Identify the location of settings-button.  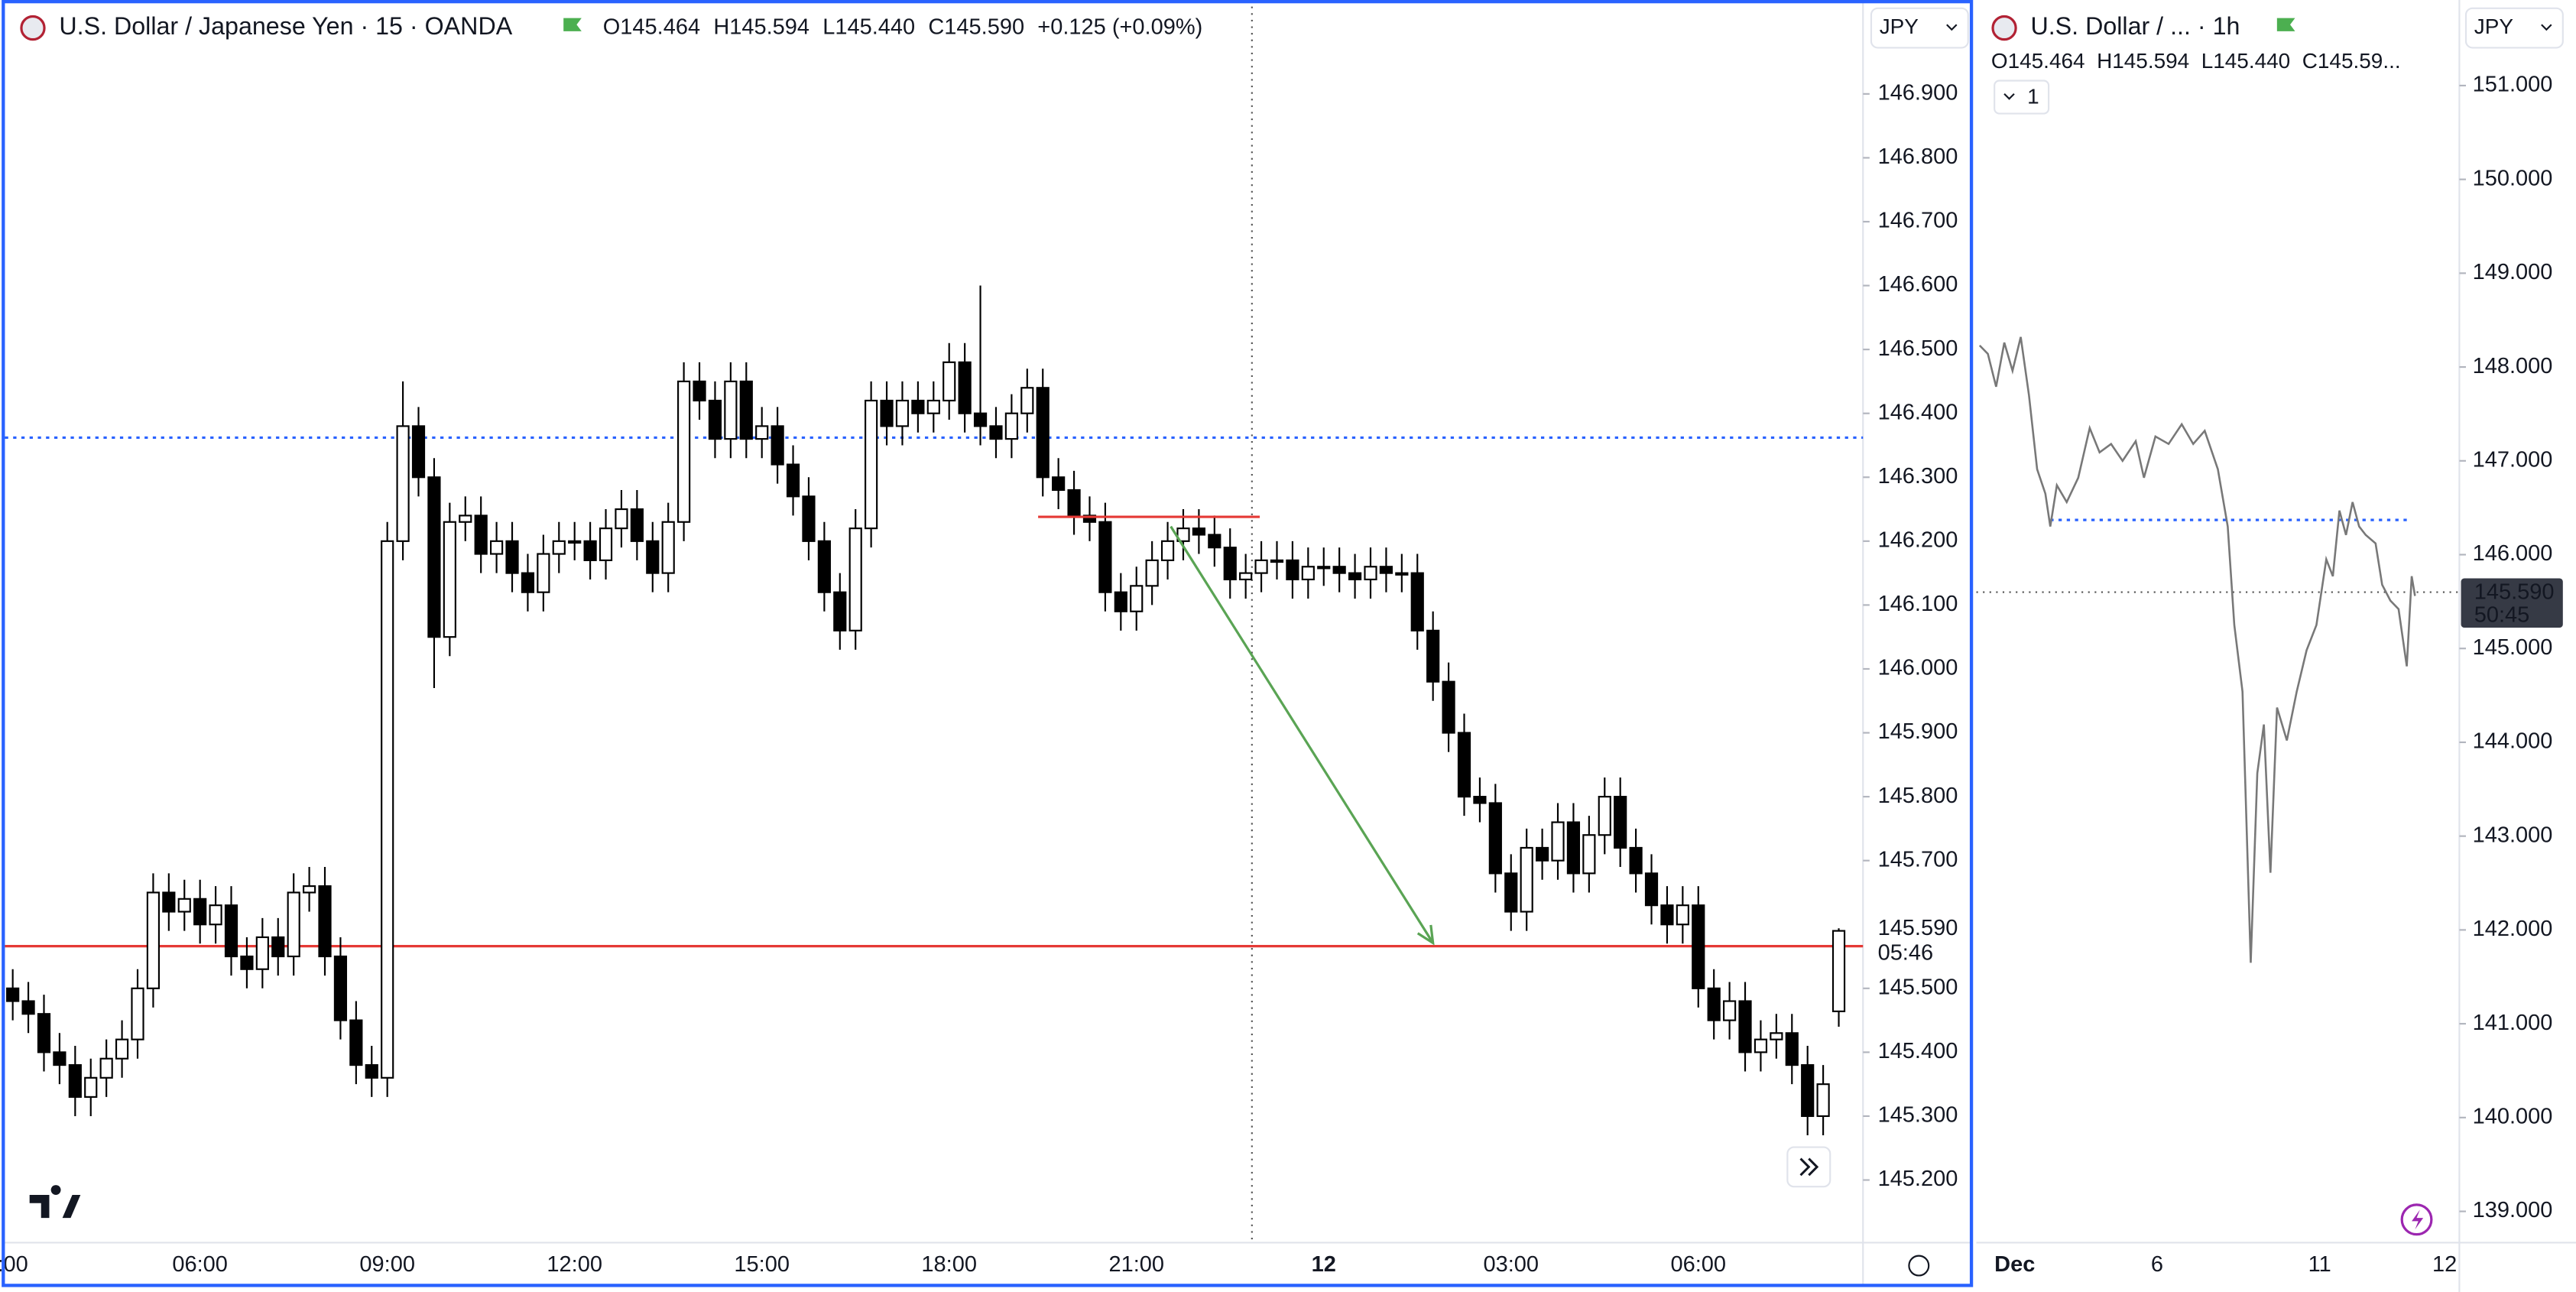
(1919, 1266).